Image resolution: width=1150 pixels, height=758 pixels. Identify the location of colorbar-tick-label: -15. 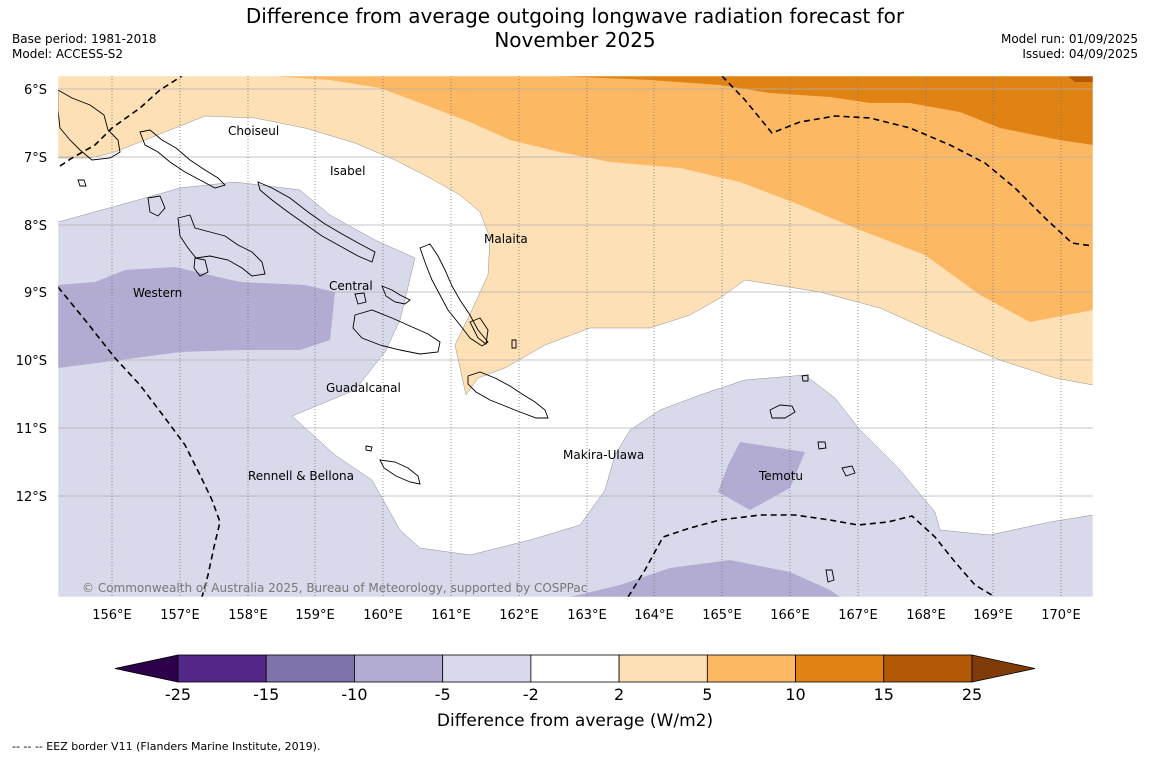
(266, 694).